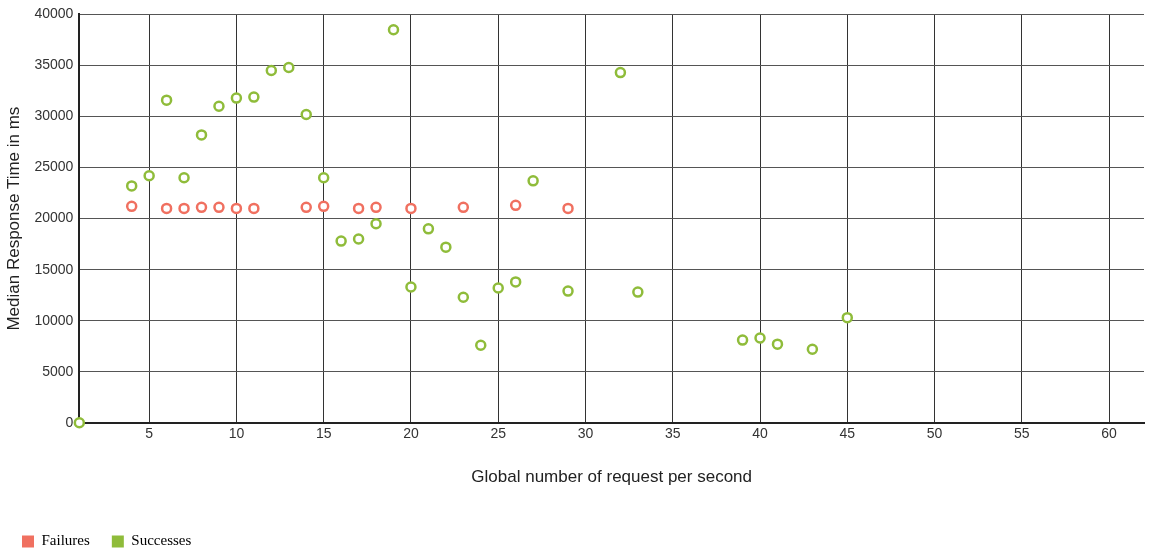  I want to click on x-tick-label: 25, so click(498, 433).